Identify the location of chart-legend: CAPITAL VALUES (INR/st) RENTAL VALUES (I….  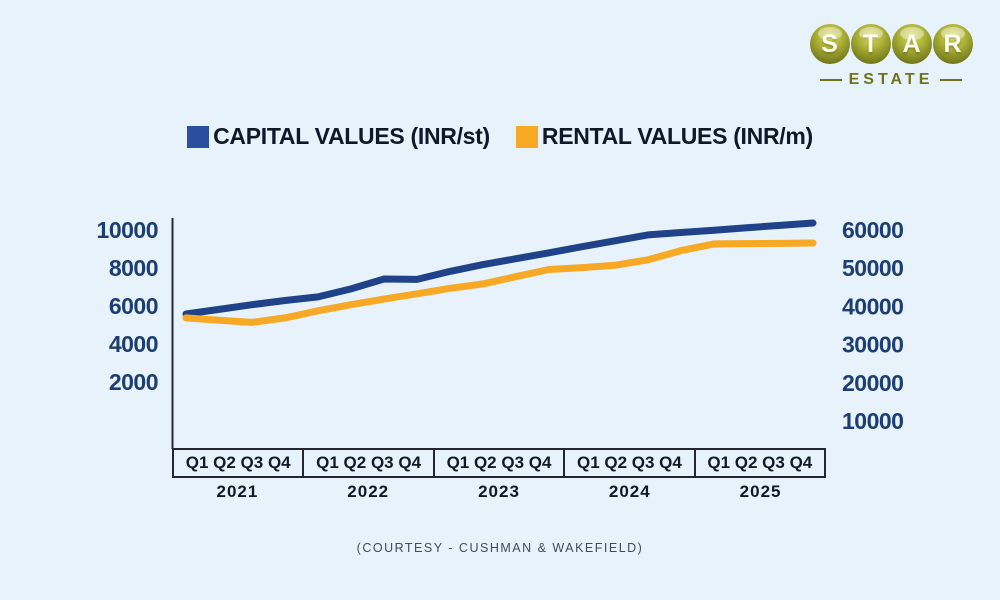
(500, 136).